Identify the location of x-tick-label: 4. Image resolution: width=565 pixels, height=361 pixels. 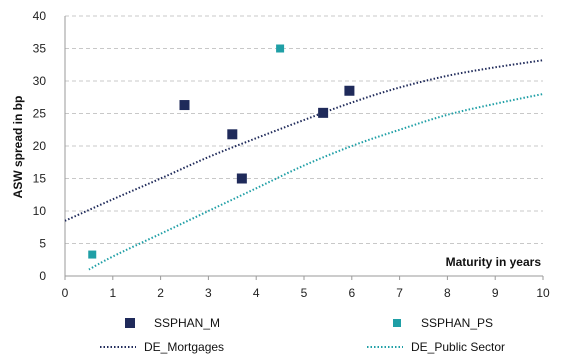
(256, 293).